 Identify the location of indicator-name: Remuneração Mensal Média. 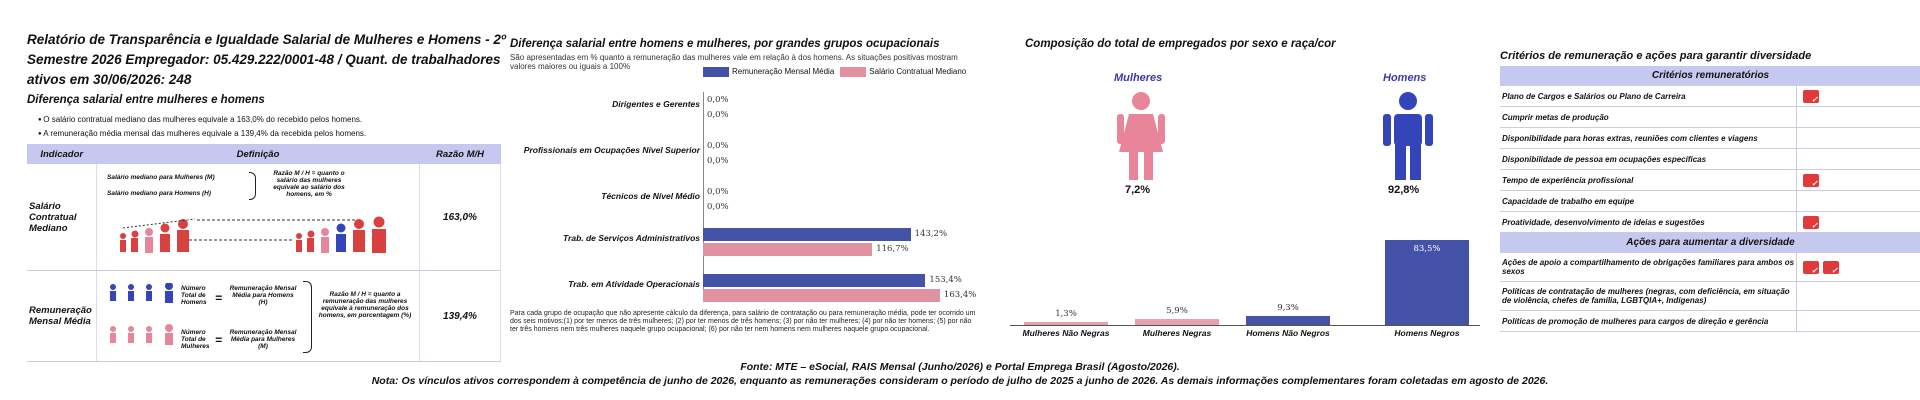
(62, 316).